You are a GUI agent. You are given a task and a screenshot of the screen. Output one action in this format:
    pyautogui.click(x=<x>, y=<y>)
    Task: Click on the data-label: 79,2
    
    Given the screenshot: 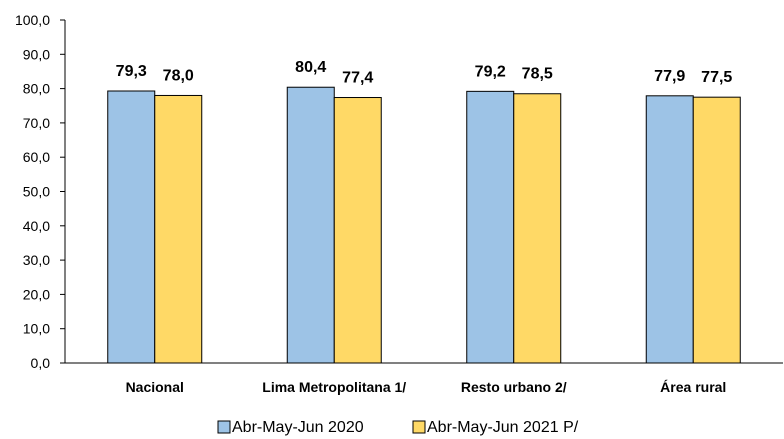 What is the action you would take?
    pyautogui.click(x=490, y=71)
    